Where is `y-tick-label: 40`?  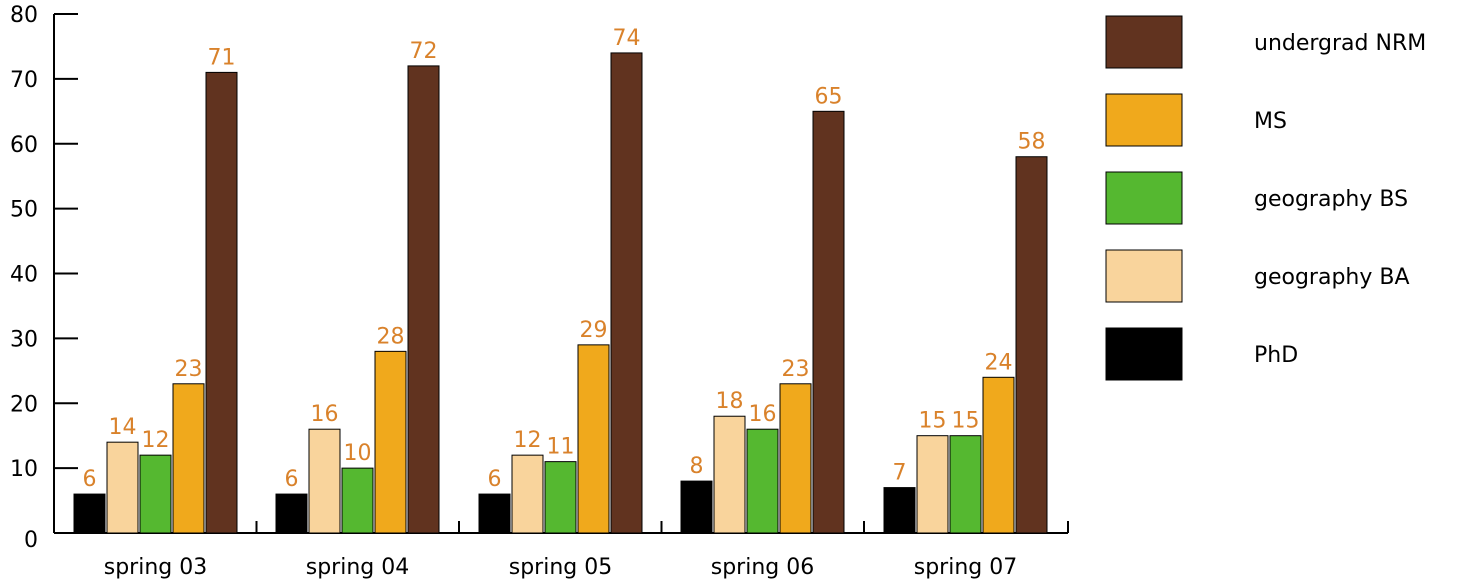
y-tick-label: 40 is located at coordinates (24, 275).